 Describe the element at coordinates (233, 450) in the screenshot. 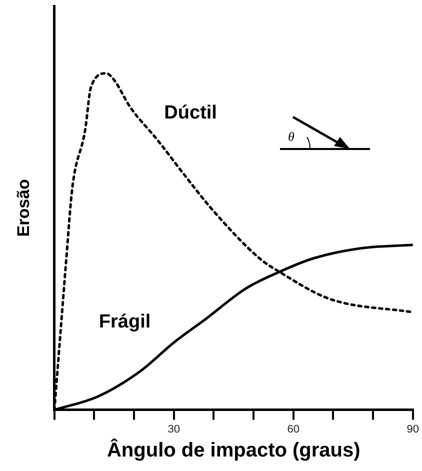

I see `x-axis-title: Ângulo de impacto (graus)` at that location.